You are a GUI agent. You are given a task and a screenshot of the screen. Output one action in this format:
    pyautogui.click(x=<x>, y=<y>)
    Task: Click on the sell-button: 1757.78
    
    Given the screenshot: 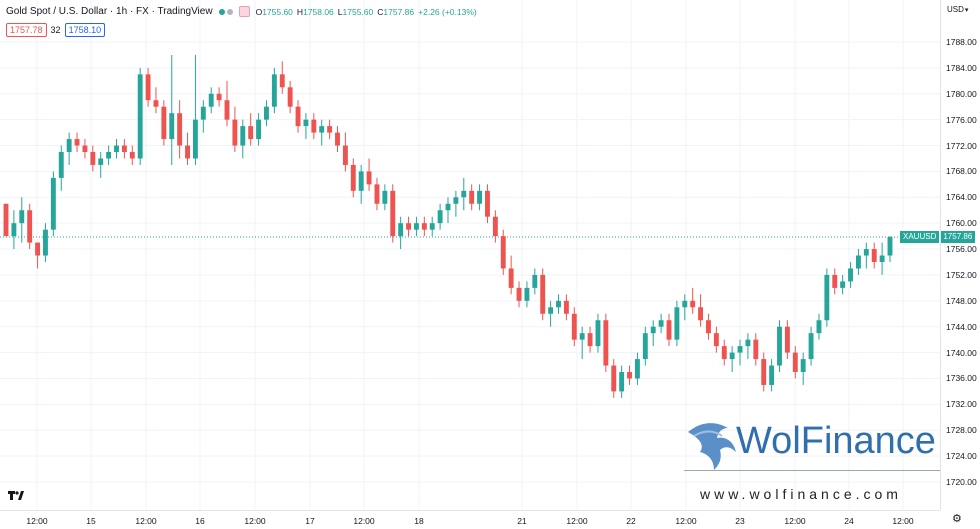 What is the action you would take?
    pyautogui.click(x=26, y=30)
    